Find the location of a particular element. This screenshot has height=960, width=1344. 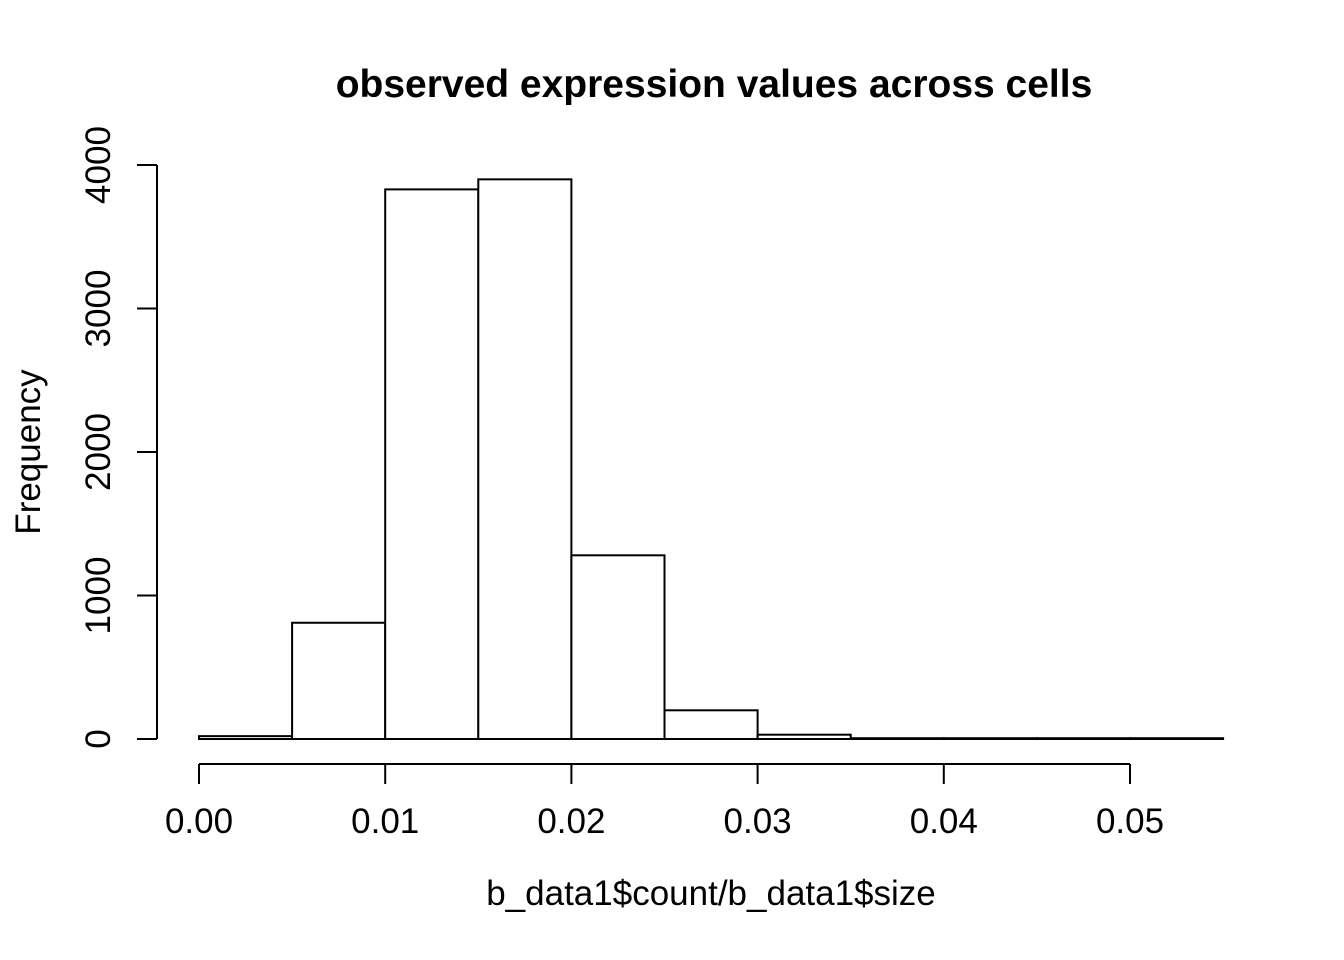

x-tick-label: 0.01 is located at coordinates (385, 821).